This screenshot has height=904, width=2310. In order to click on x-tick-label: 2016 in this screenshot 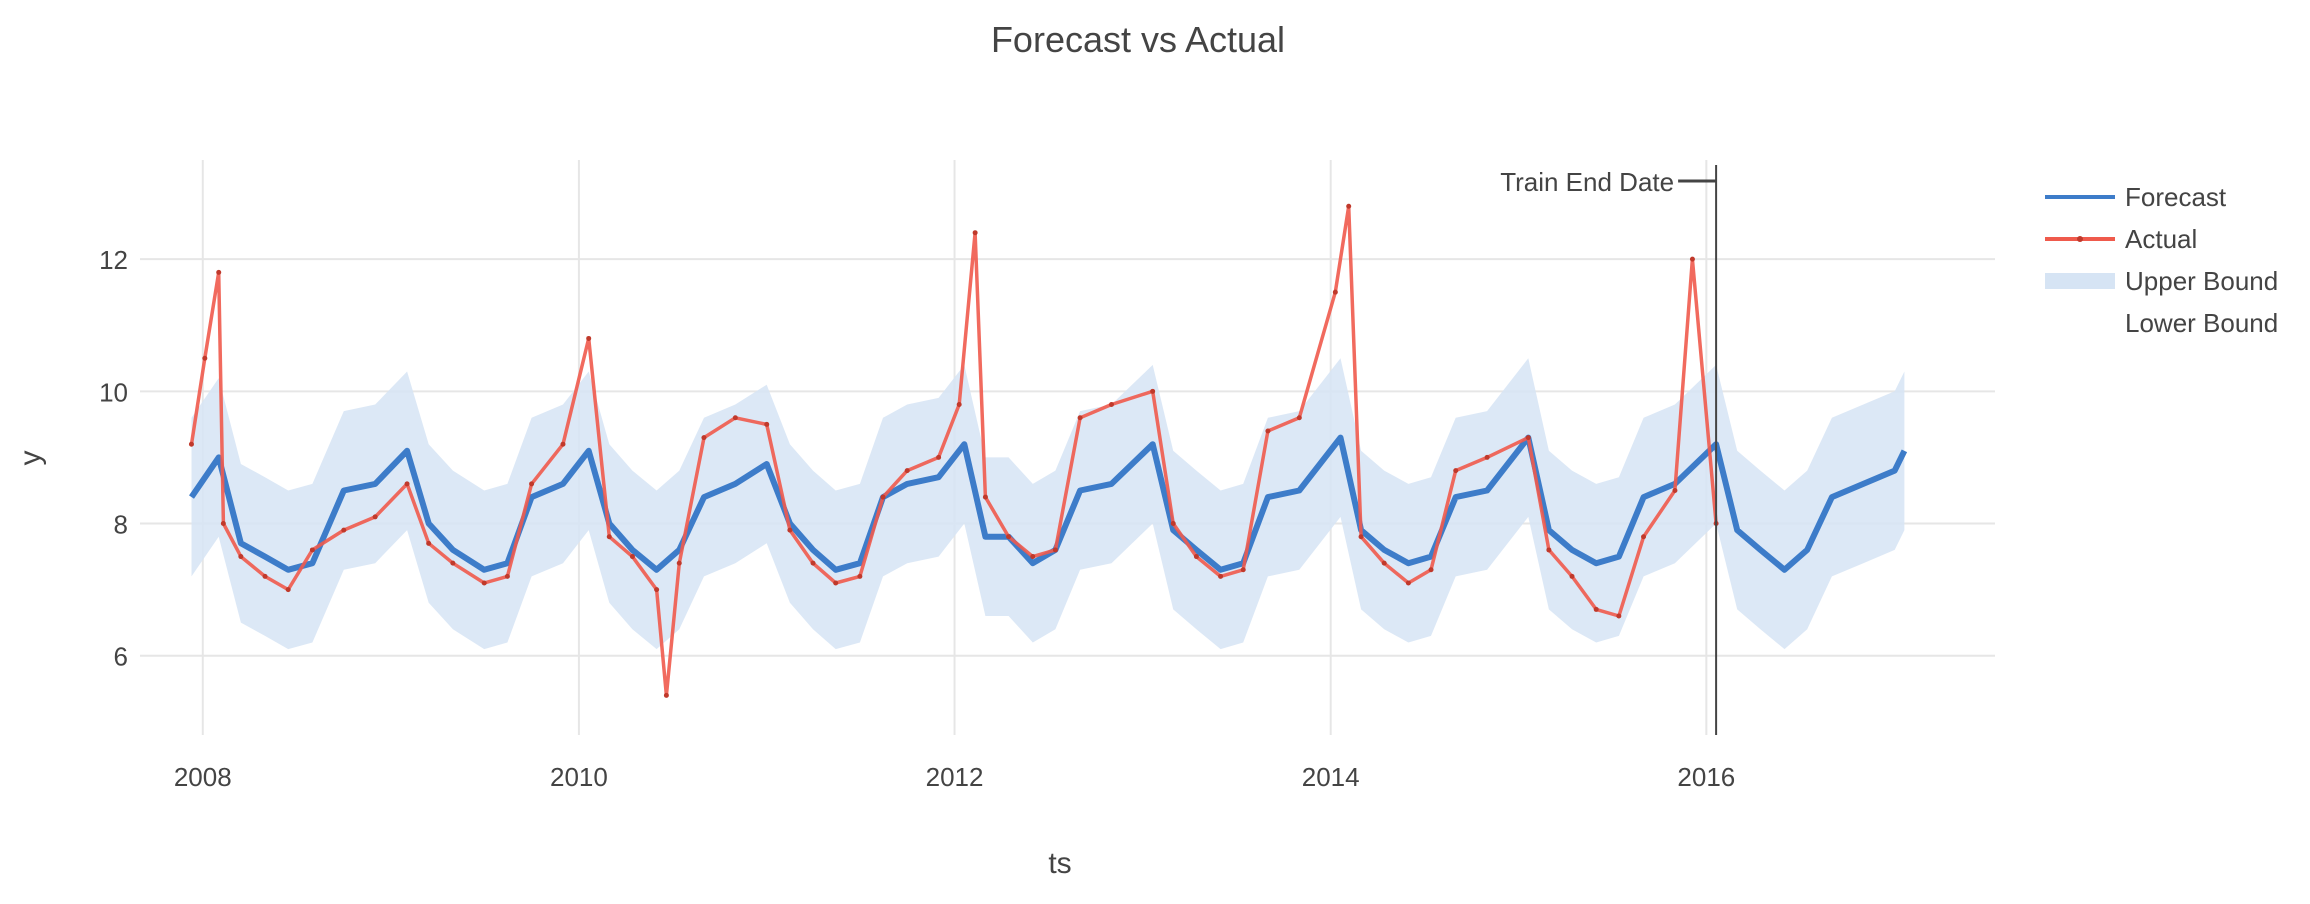, I will do `click(1706, 777)`.